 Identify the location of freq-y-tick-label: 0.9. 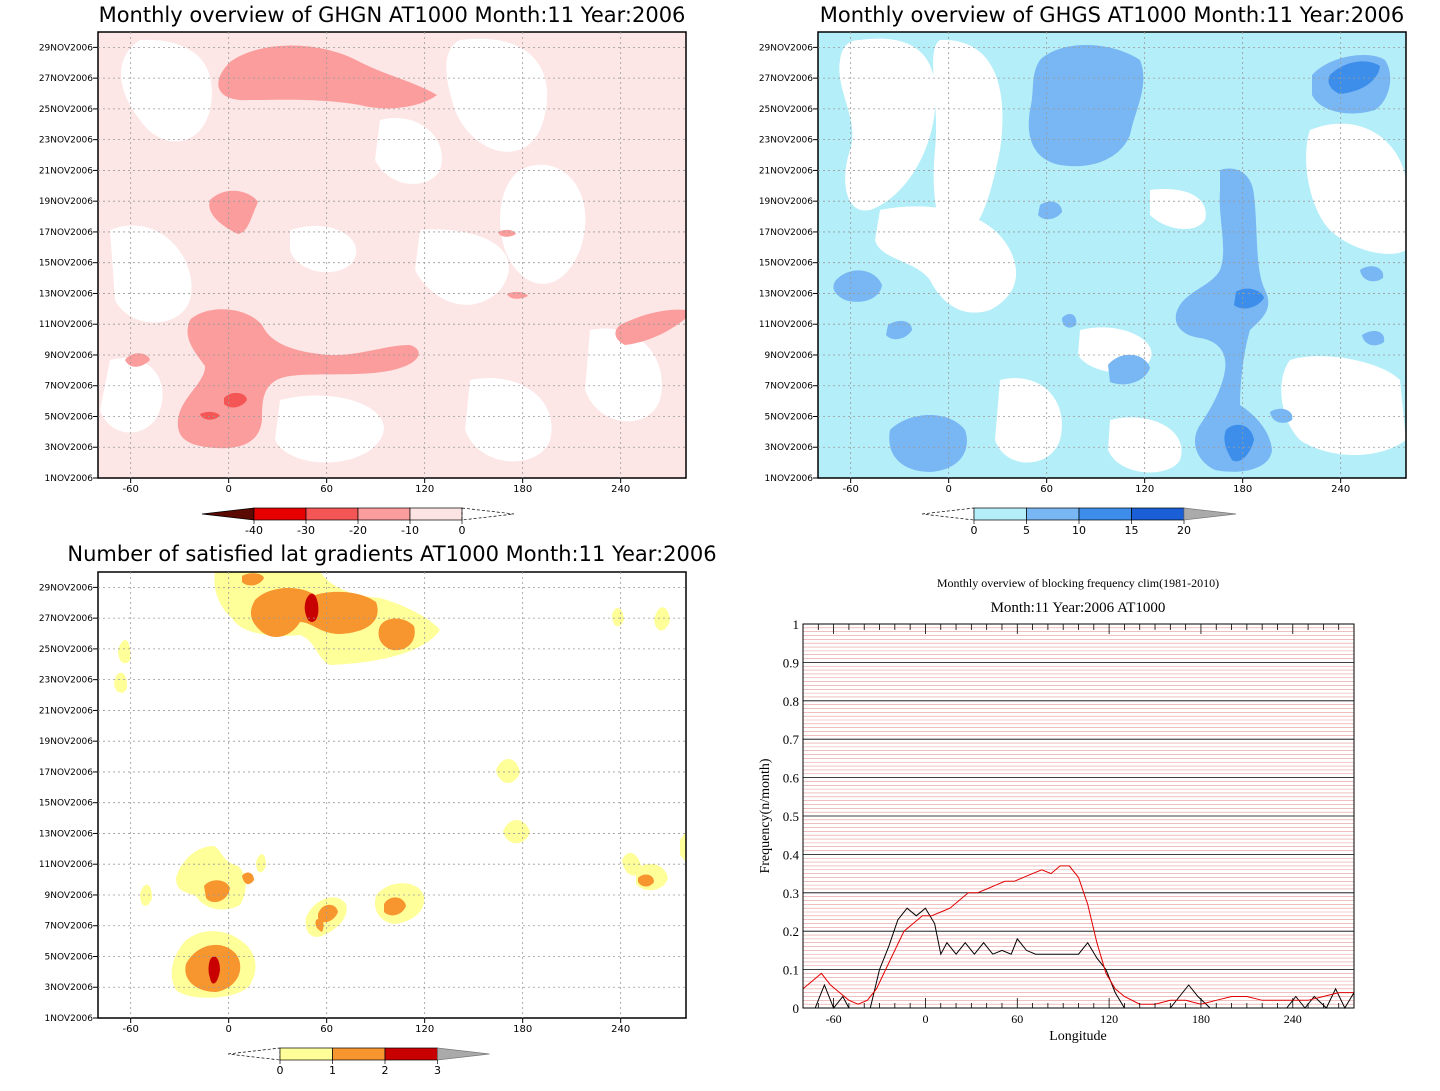
(791, 662).